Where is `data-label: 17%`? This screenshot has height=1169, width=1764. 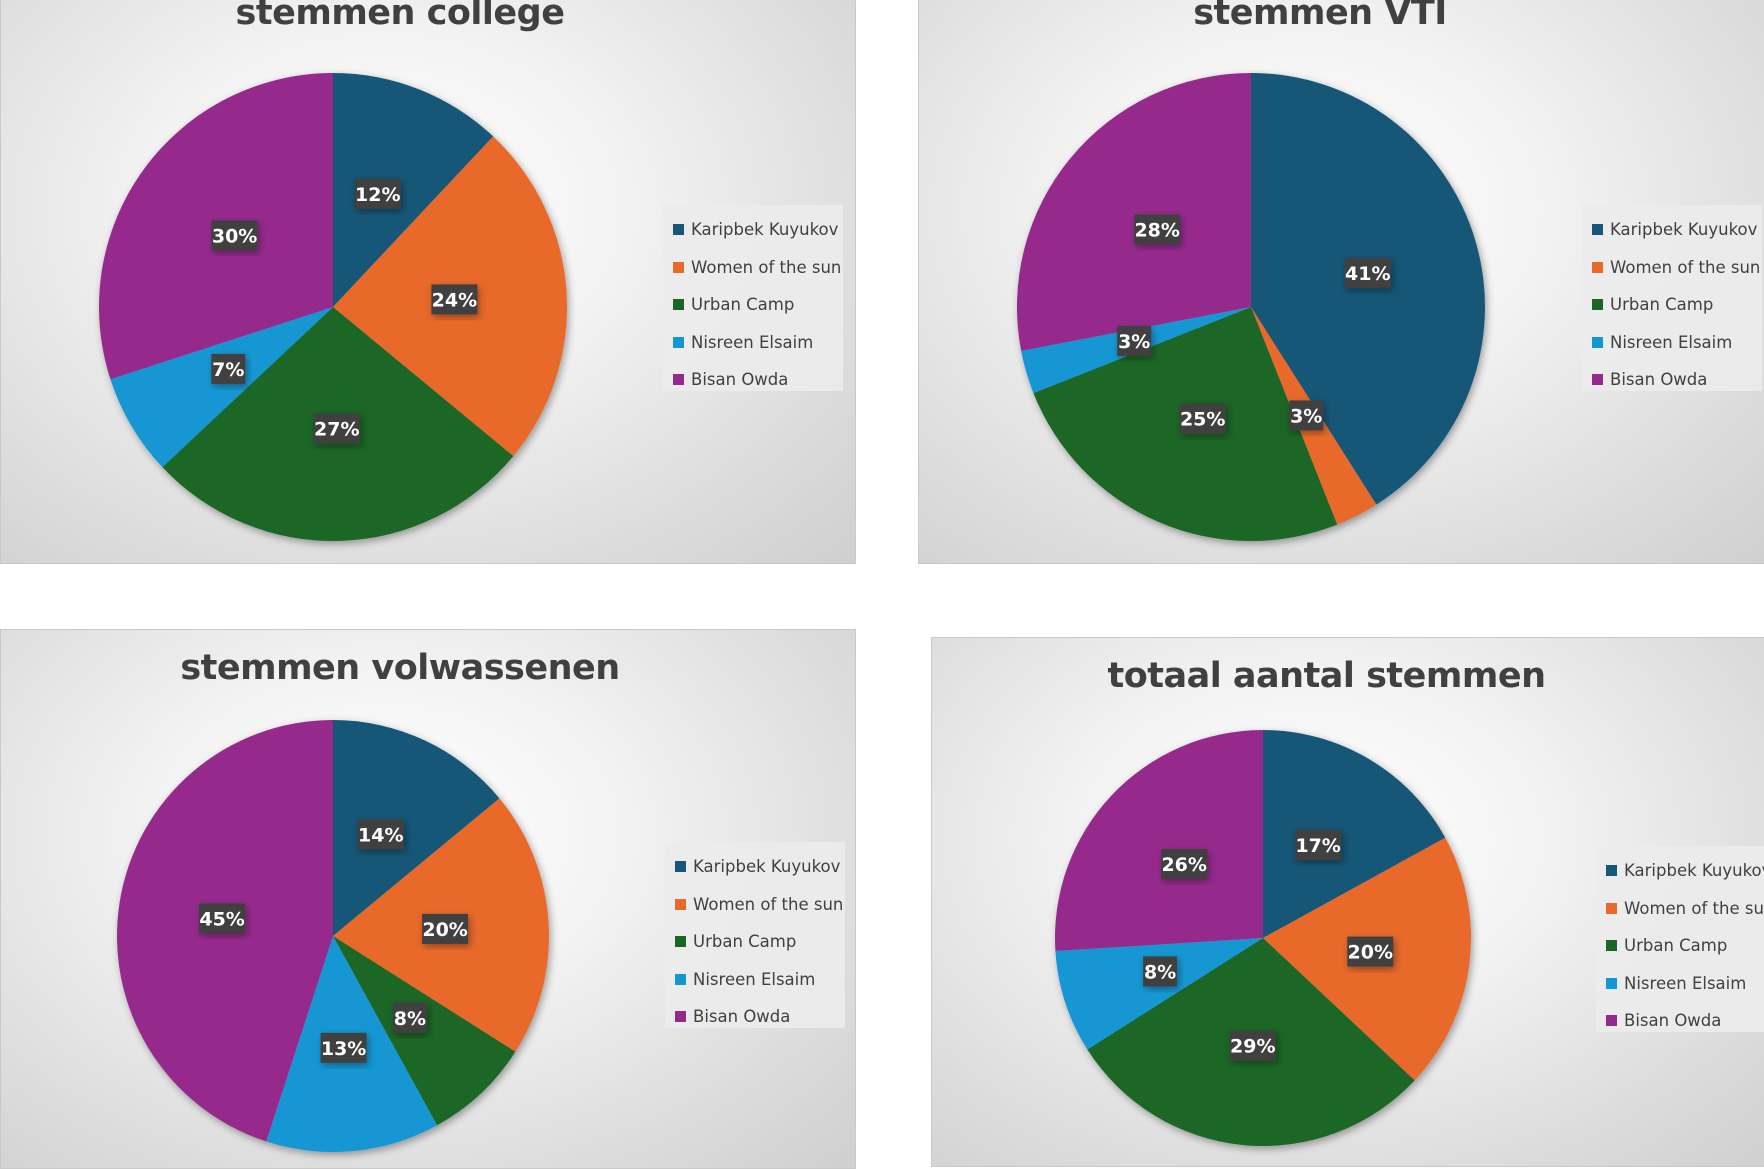 data-label: 17% is located at coordinates (1318, 844).